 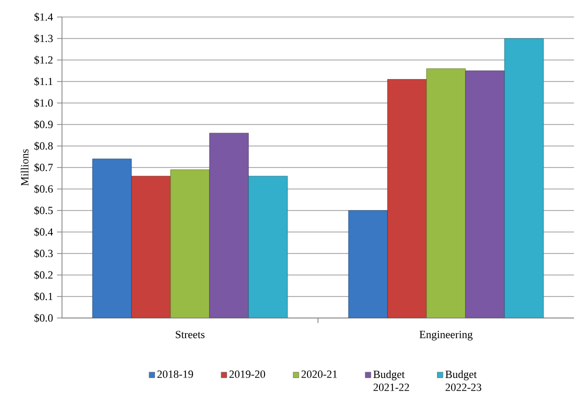 I want to click on y-tick-label: $1.4, so click(x=43, y=17).